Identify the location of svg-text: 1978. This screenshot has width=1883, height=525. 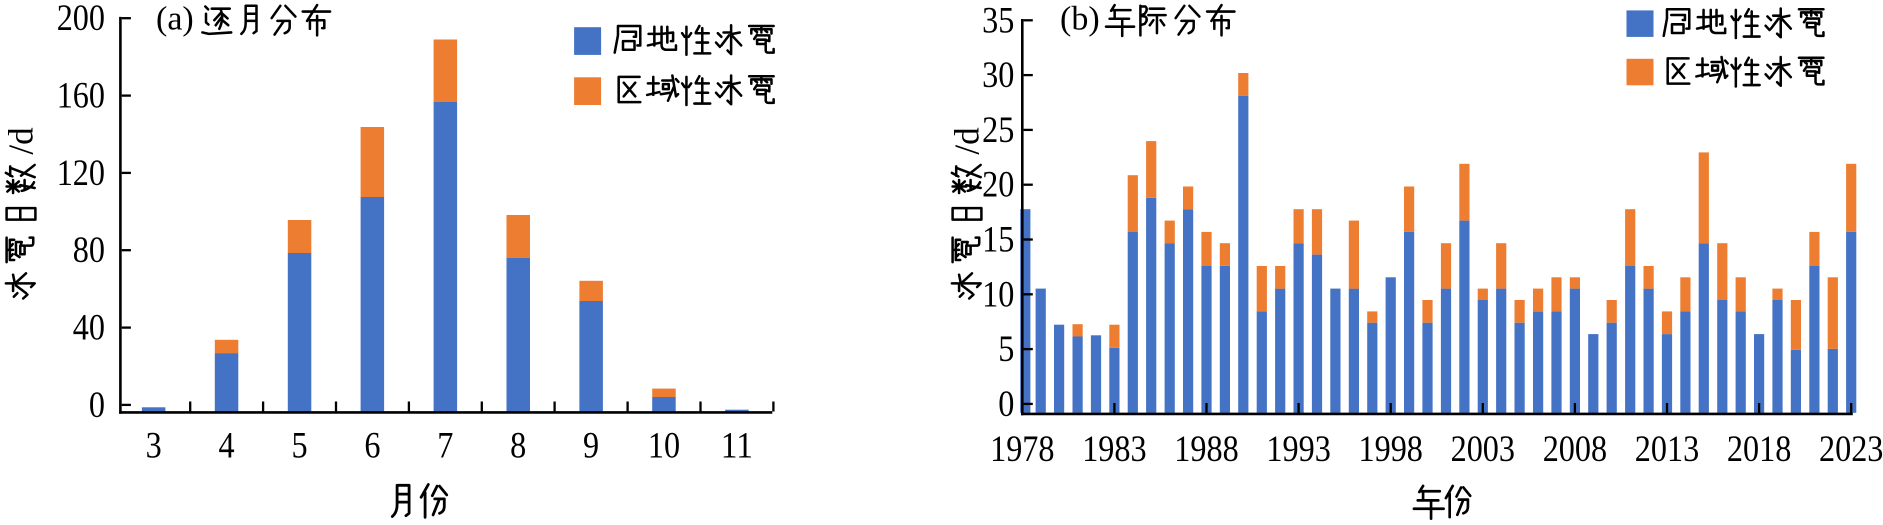
(1022, 449).